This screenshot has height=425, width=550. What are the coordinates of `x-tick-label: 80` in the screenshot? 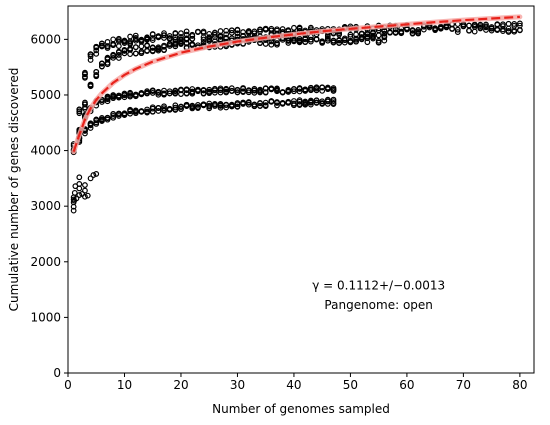 It's located at (519, 385).